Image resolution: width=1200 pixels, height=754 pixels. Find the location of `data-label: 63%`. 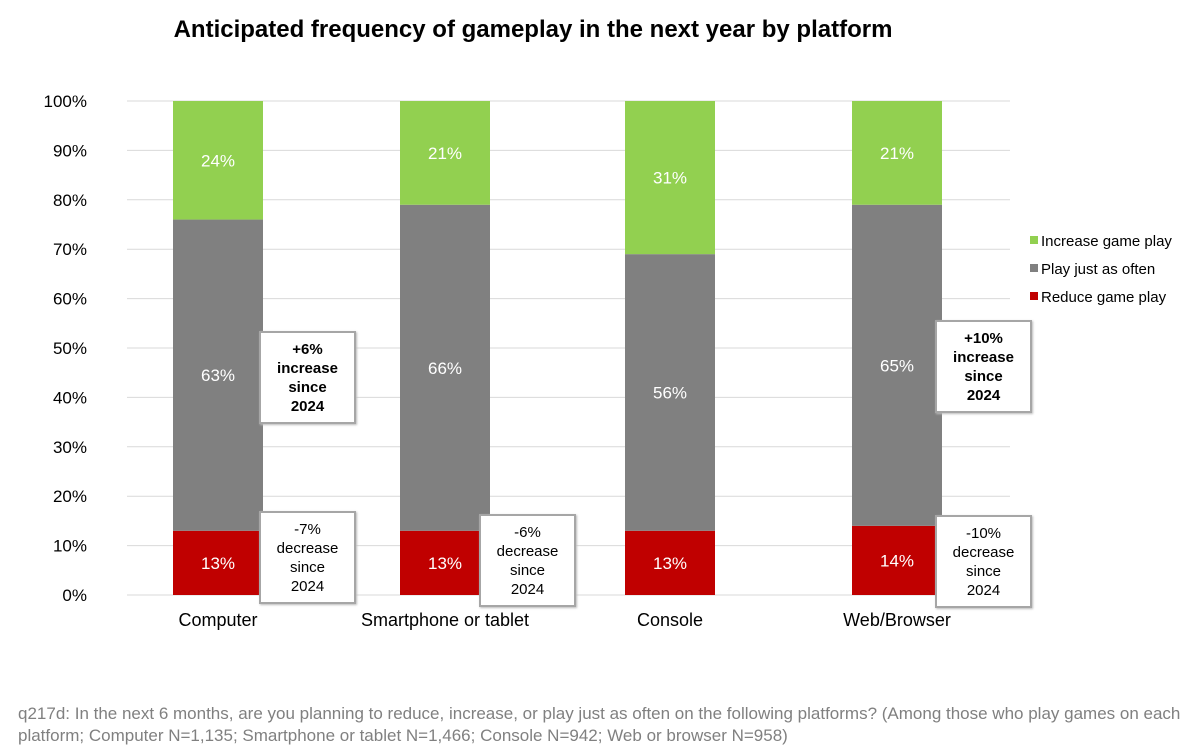

data-label: 63% is located at coordinates (218, 375).